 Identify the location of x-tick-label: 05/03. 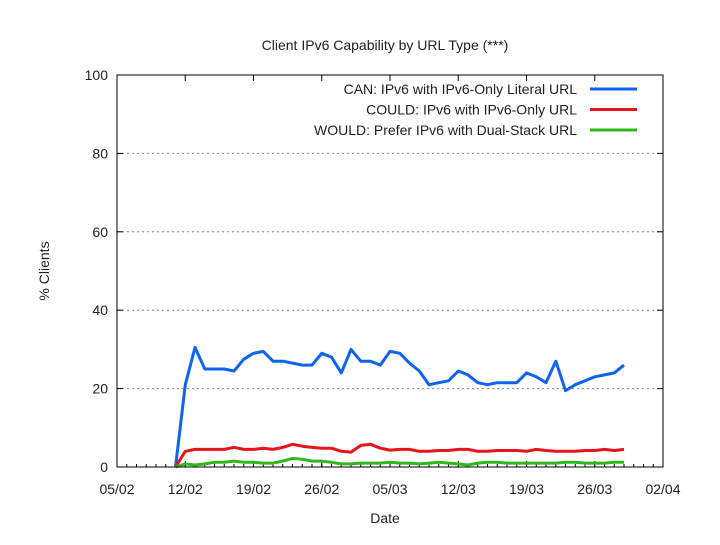
(389, 489).